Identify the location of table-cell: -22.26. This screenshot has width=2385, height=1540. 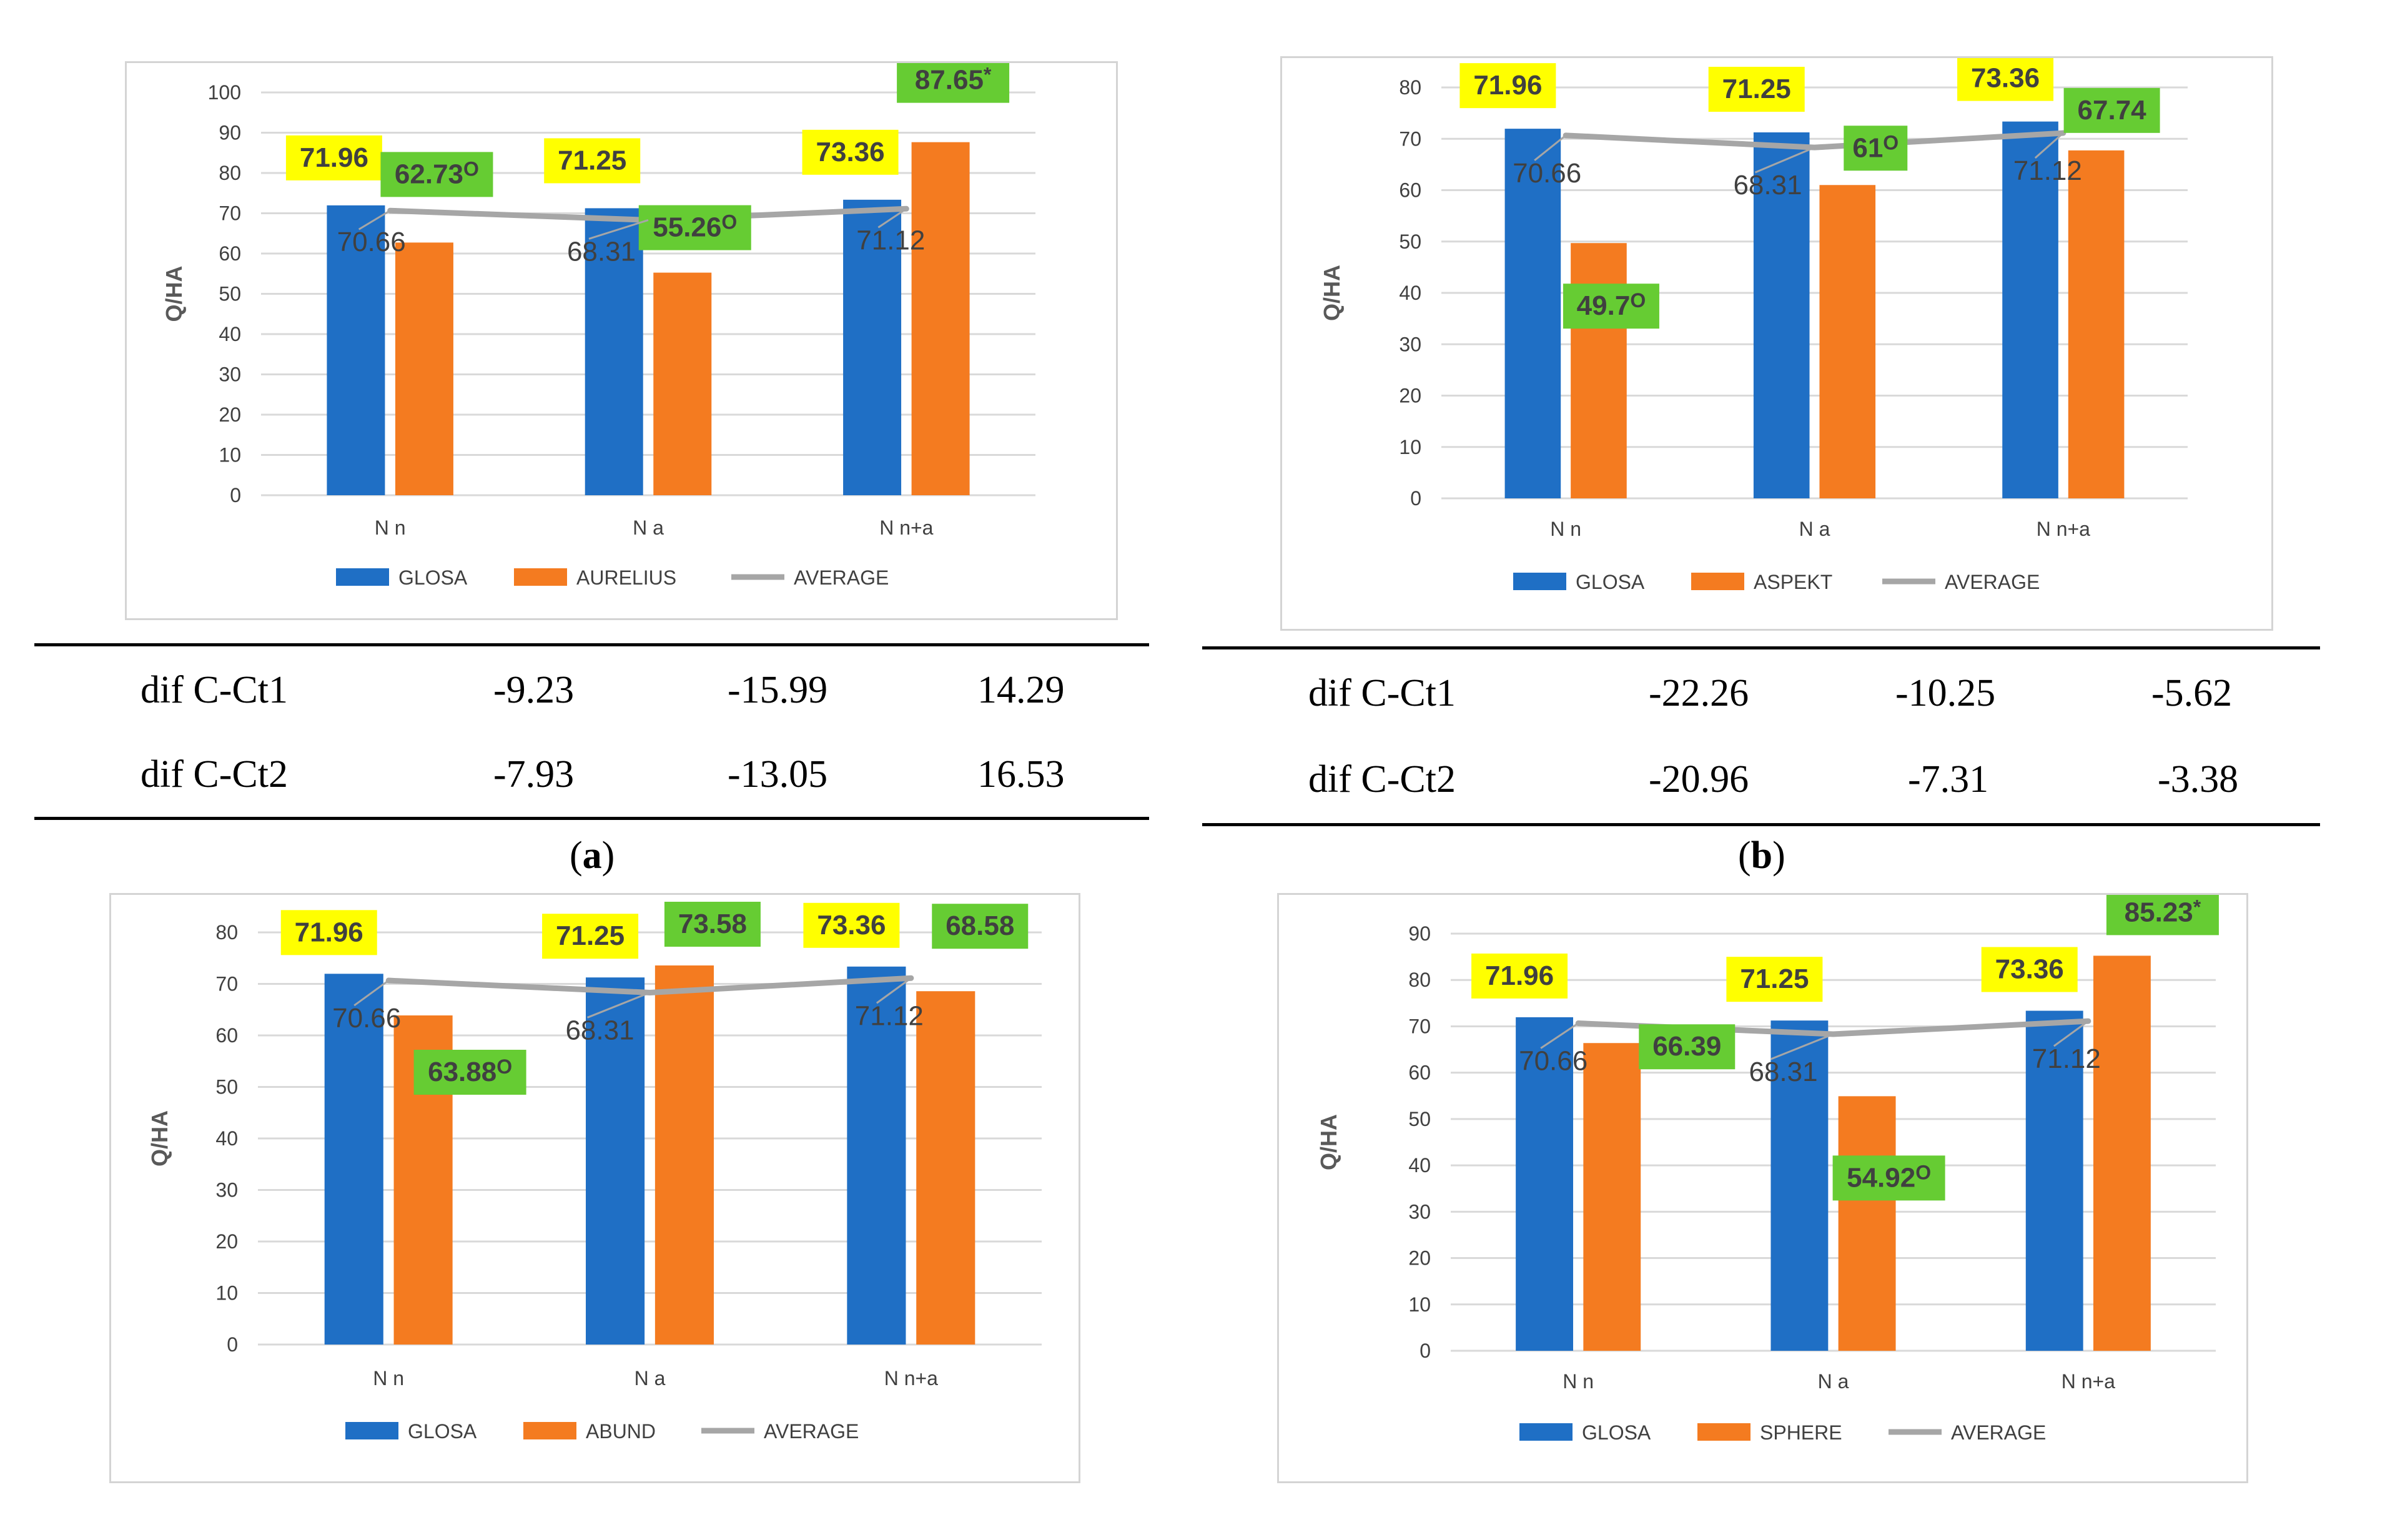
(1699, 693).